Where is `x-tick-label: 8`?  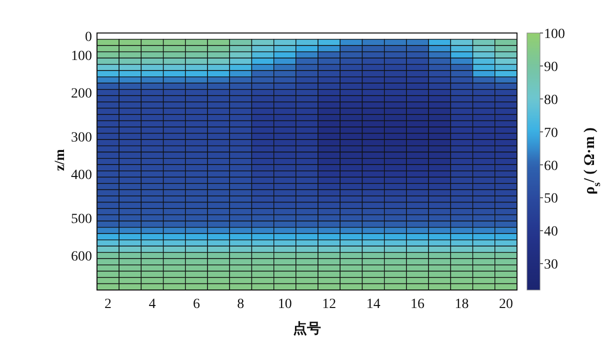 x-tick-label: 8 is located at coordinates (240, 304).